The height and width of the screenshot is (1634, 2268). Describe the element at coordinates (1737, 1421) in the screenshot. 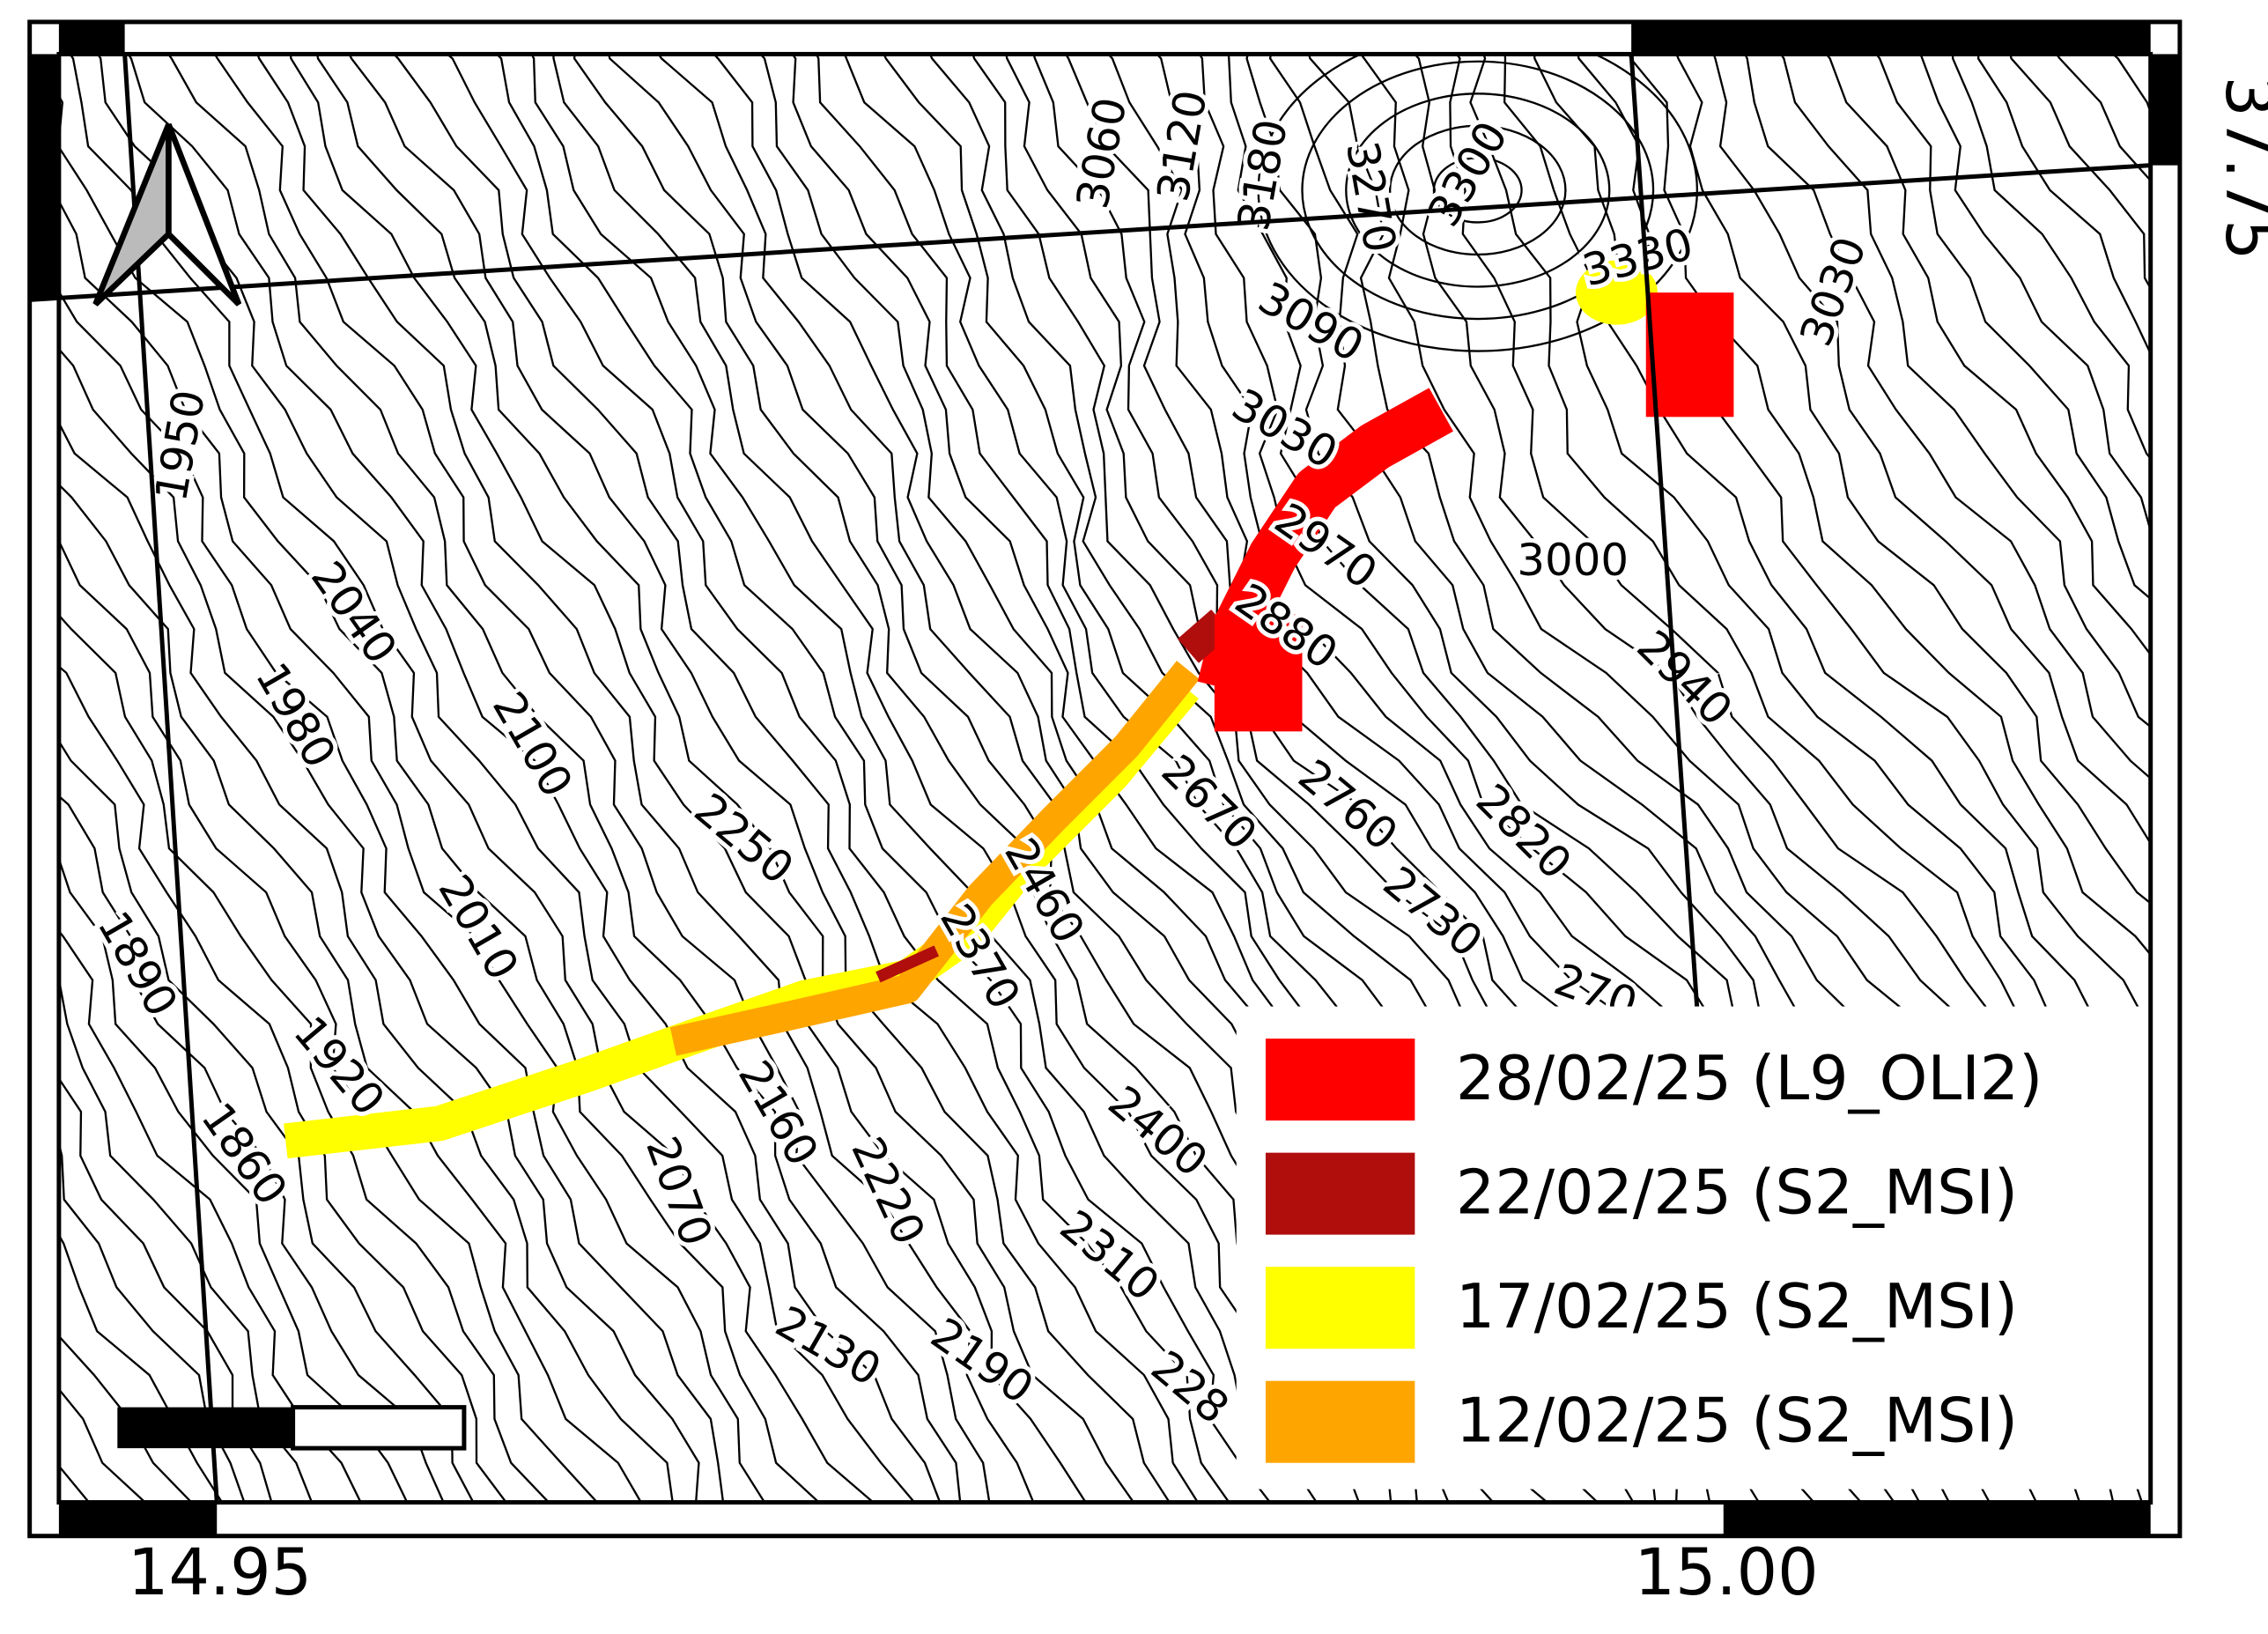

I see `legend-label: 12/02/25 (S2_MSI)` at that location.